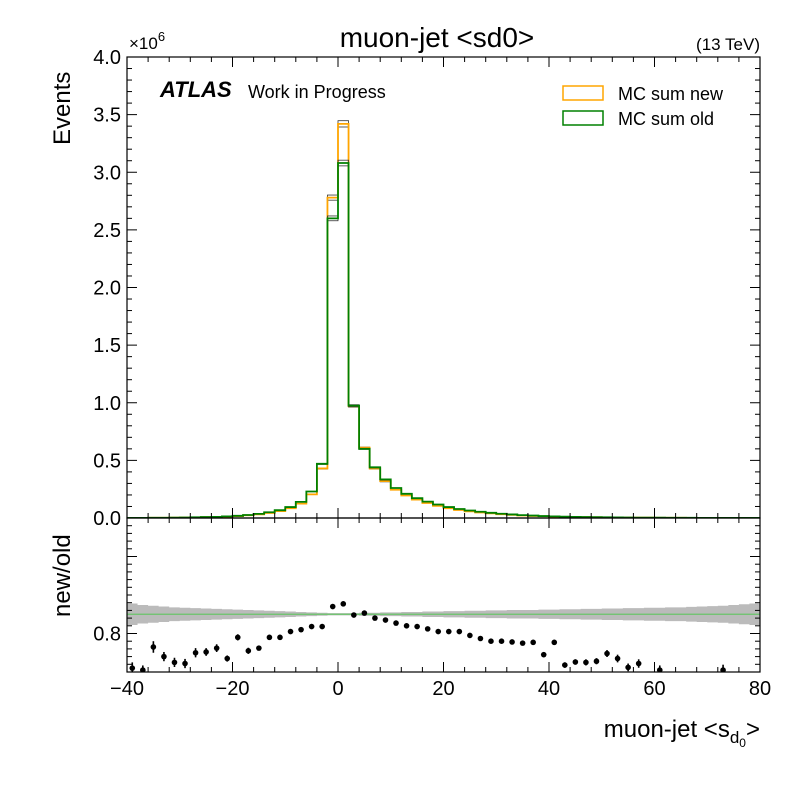 Image resolution: width=800 pixels, height=800 pixels. Describe the element at coordinates (549, 689) in the screenshot. I see `x-tick-label: 40` at that location.